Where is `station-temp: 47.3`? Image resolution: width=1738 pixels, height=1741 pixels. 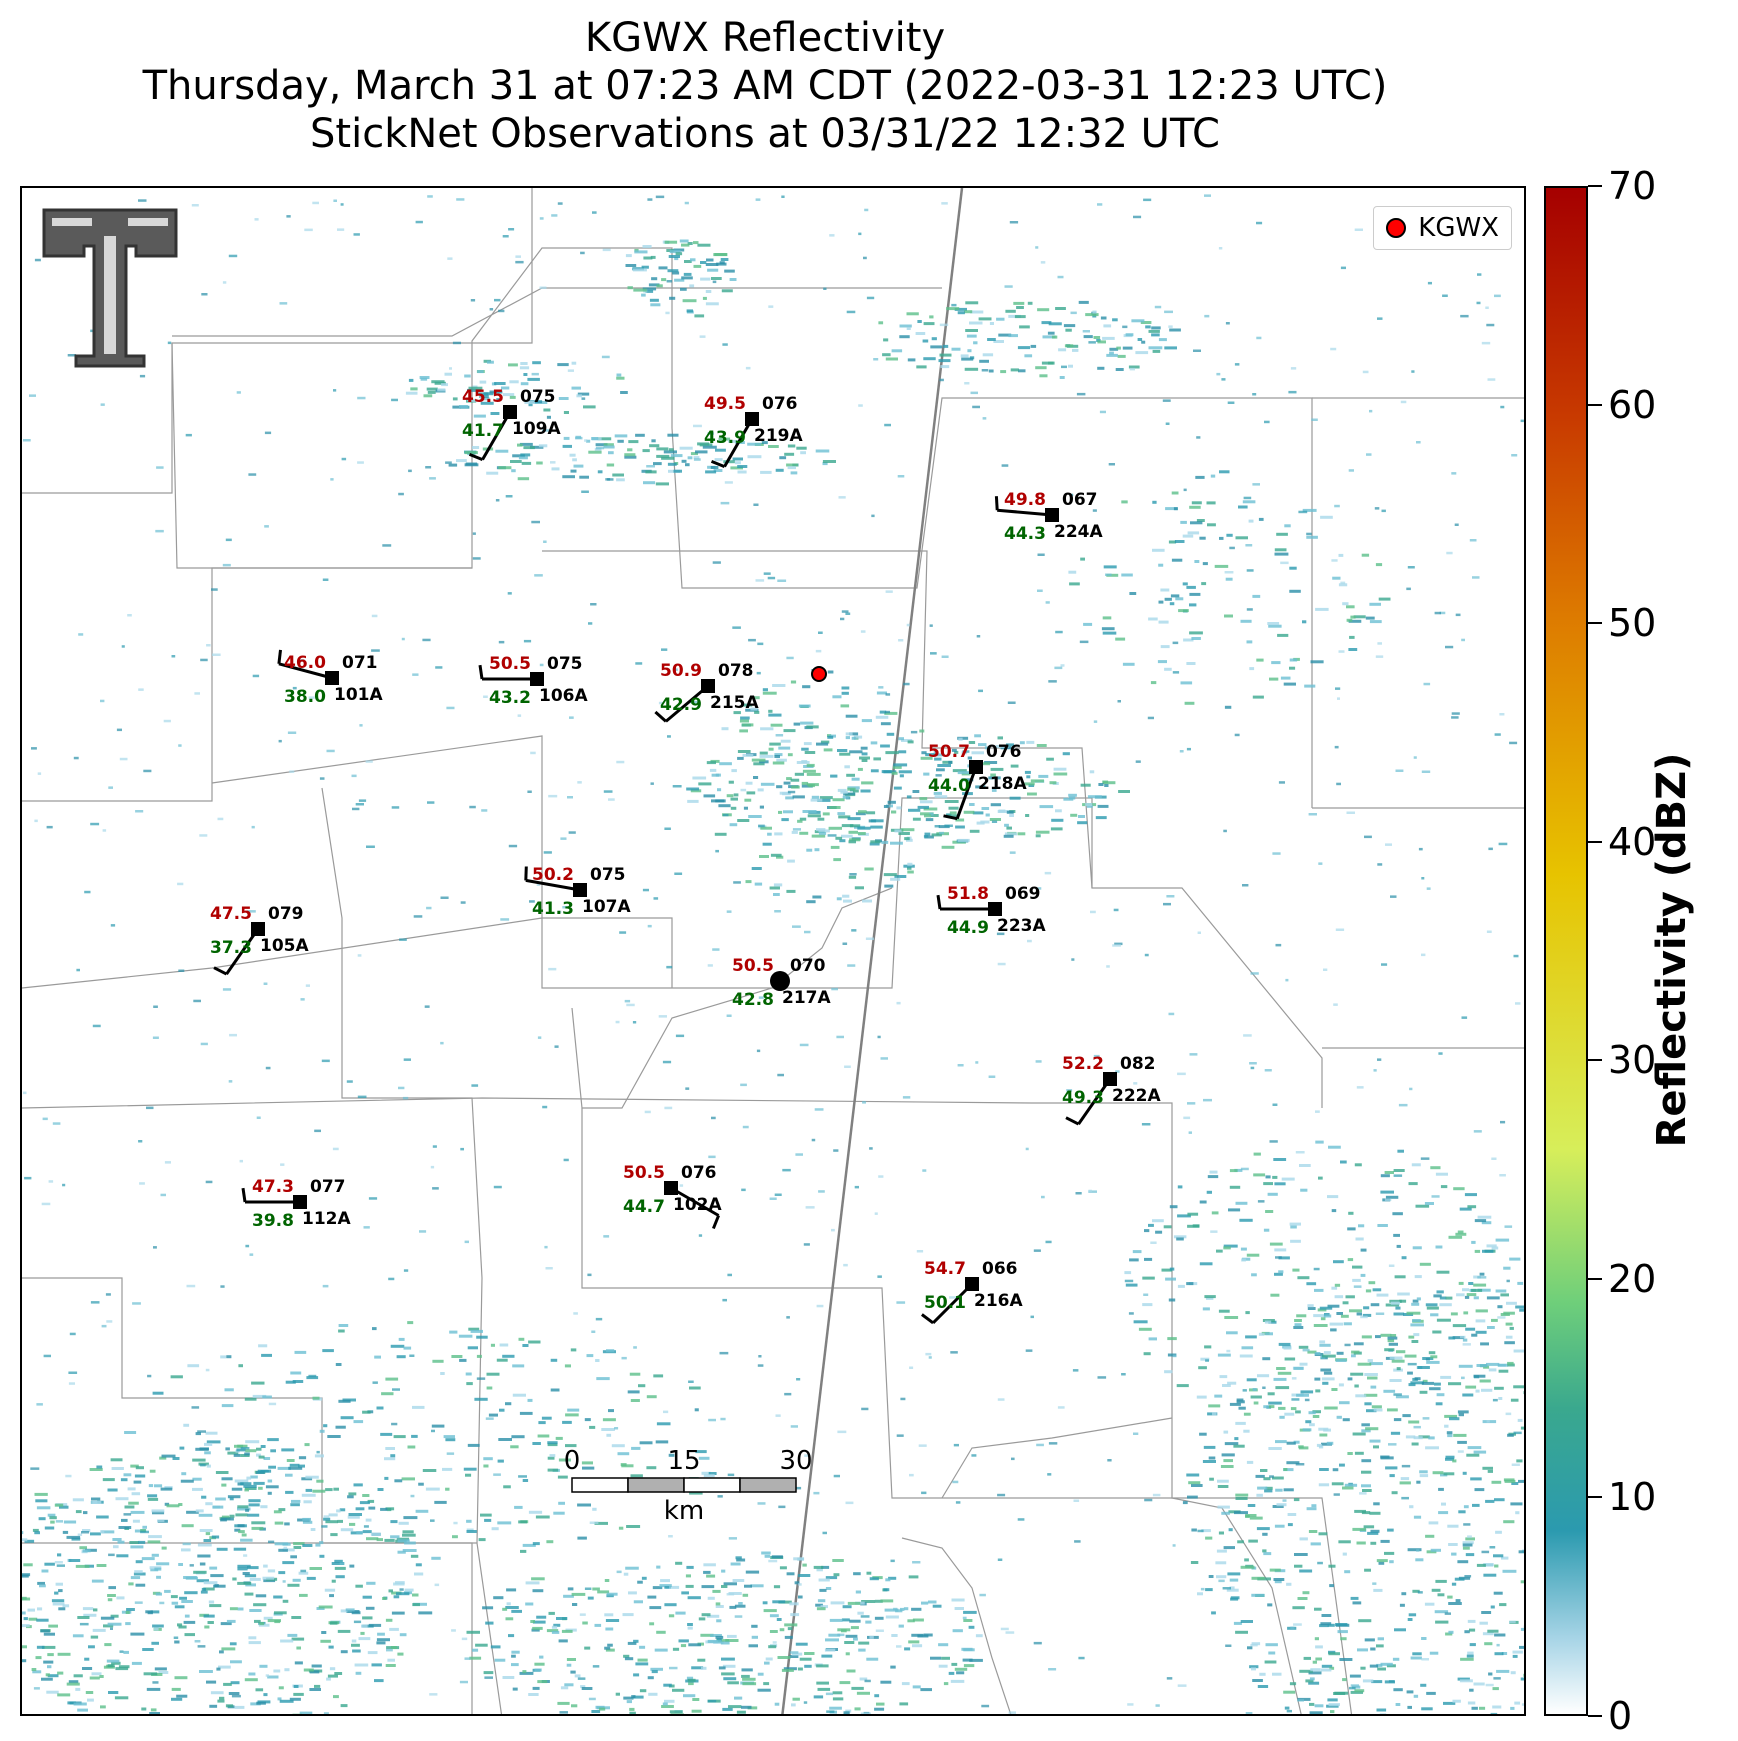 station-temp: 47.3 is located at coordinates (273, 1187).